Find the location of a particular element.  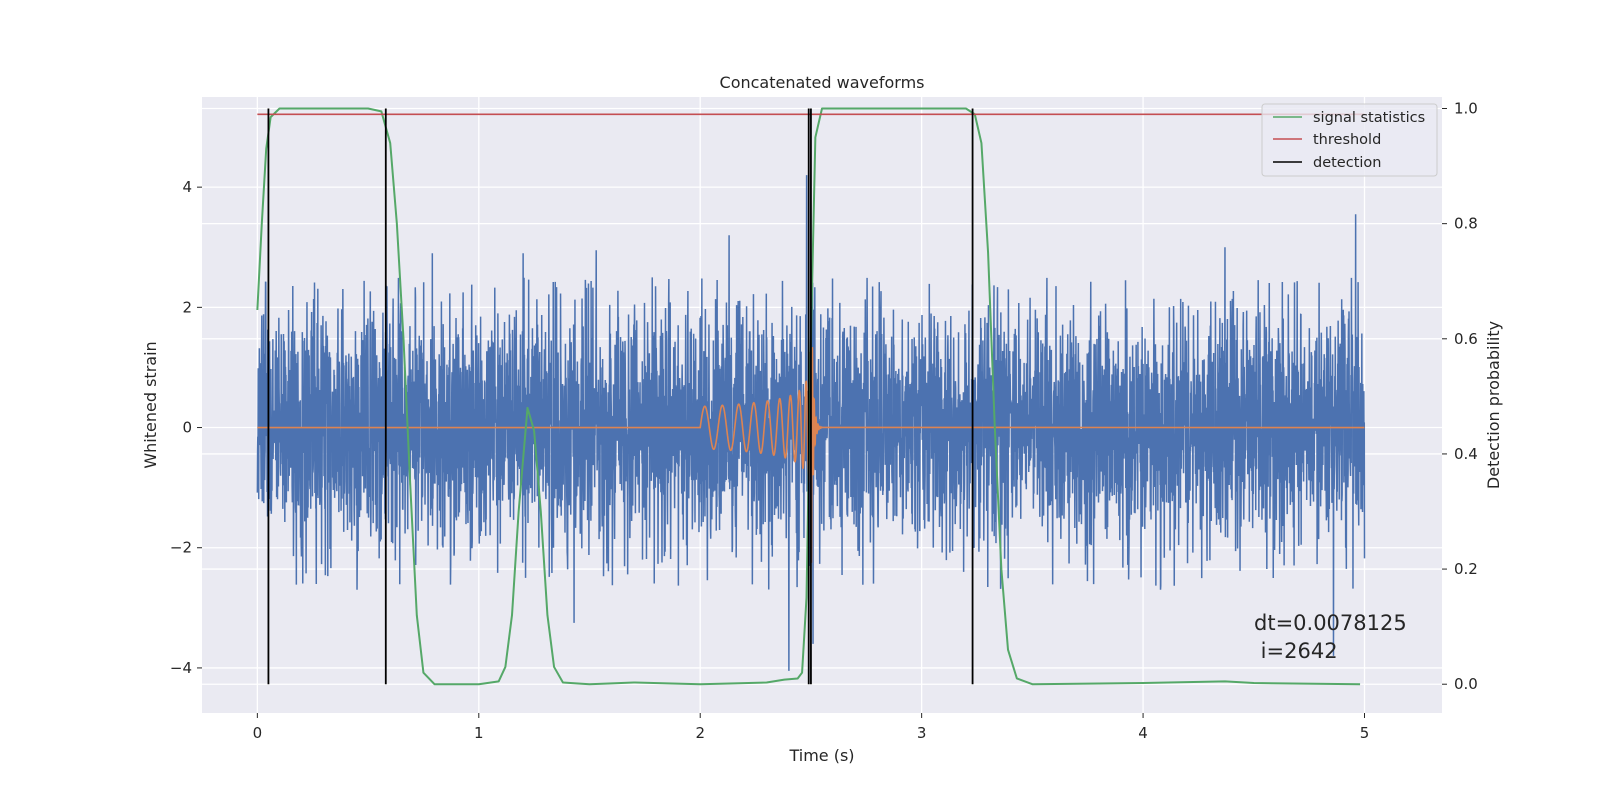

y2-tick-label: 0.0 is located at coordinates (1466, 684).